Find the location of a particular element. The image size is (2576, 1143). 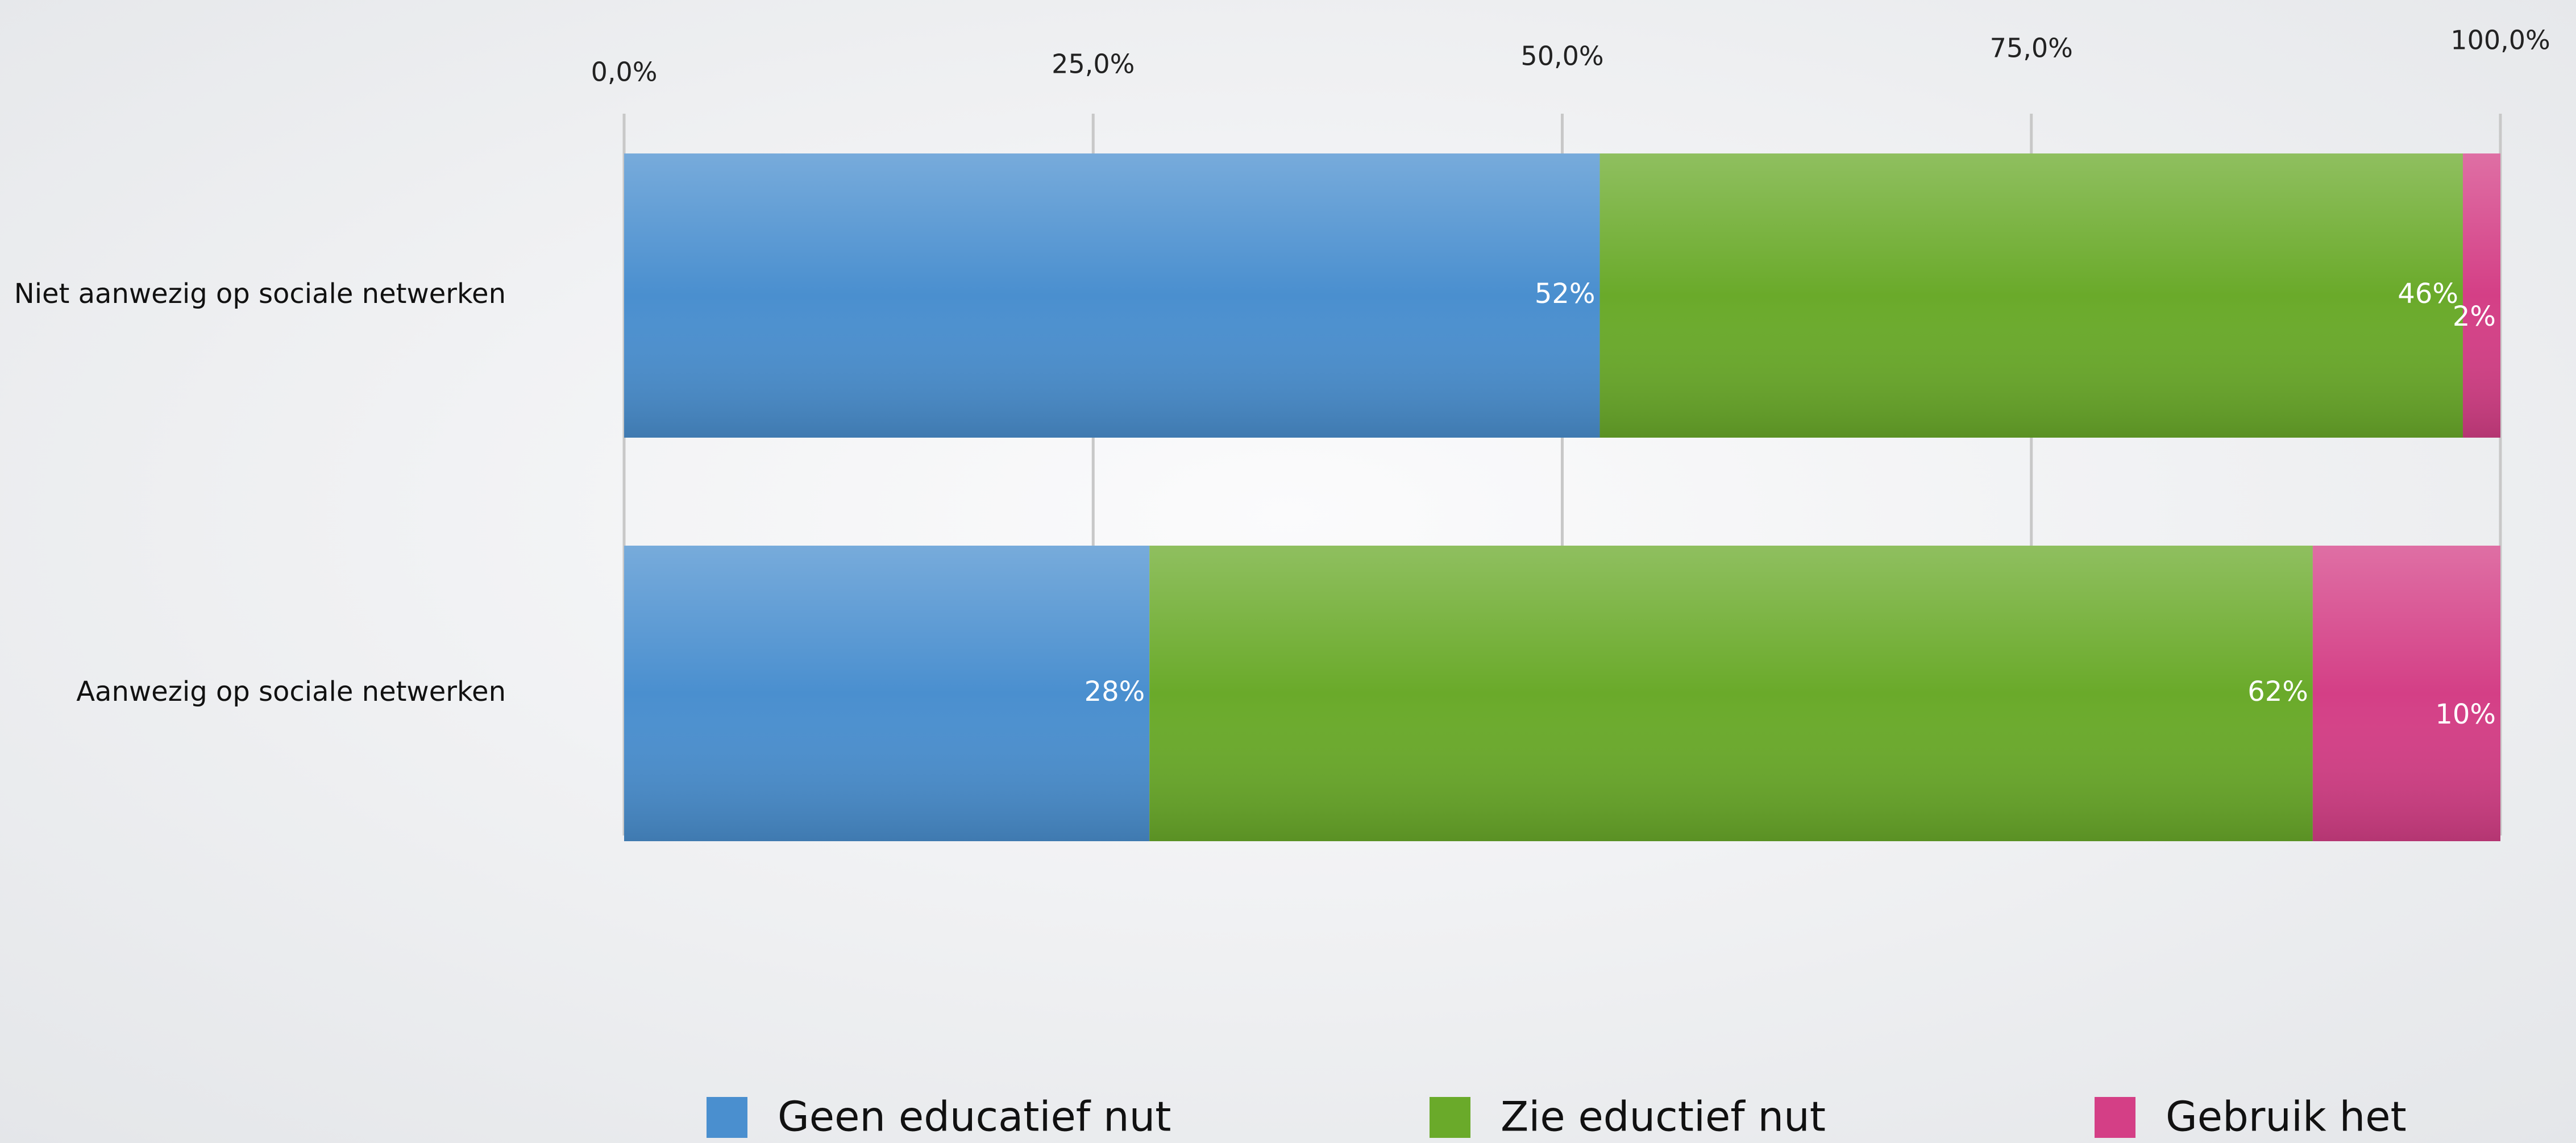

category-label: Aanwezig op sociale netwerken is located at coordinates (291, 692).